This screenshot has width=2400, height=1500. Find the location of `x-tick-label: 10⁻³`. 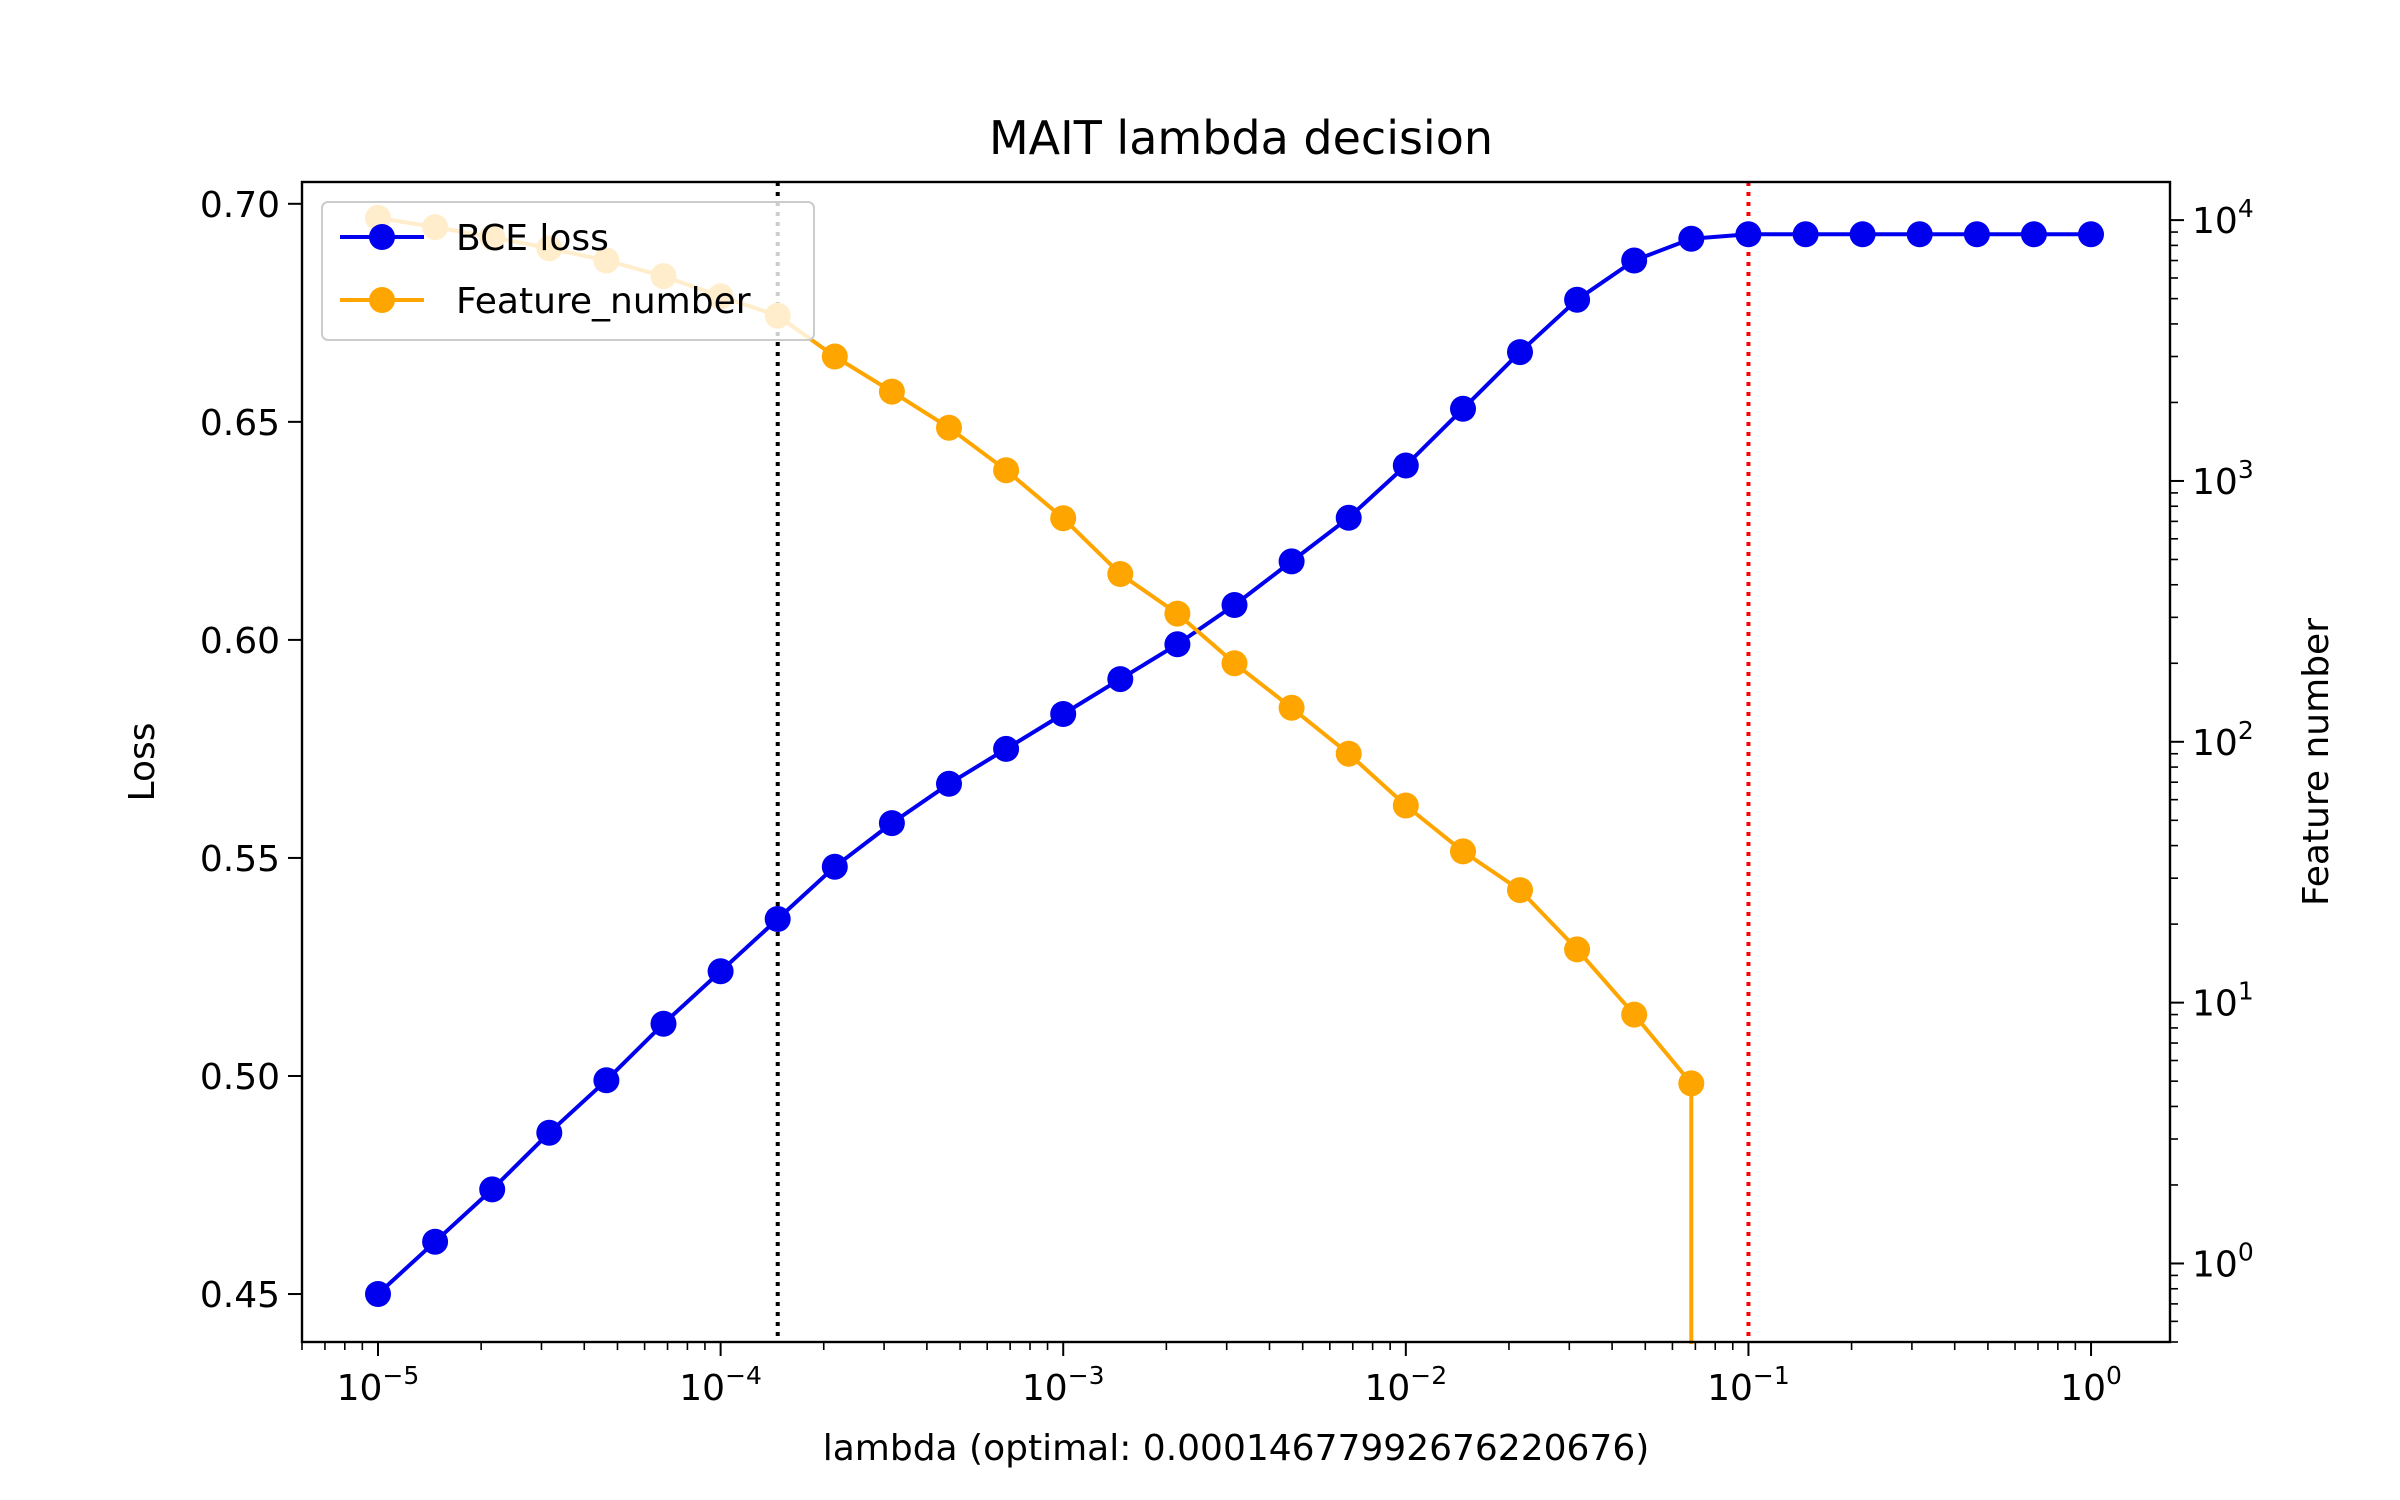

x-tick-label: 10⁻³ is located at coordinates (1063, 1385).